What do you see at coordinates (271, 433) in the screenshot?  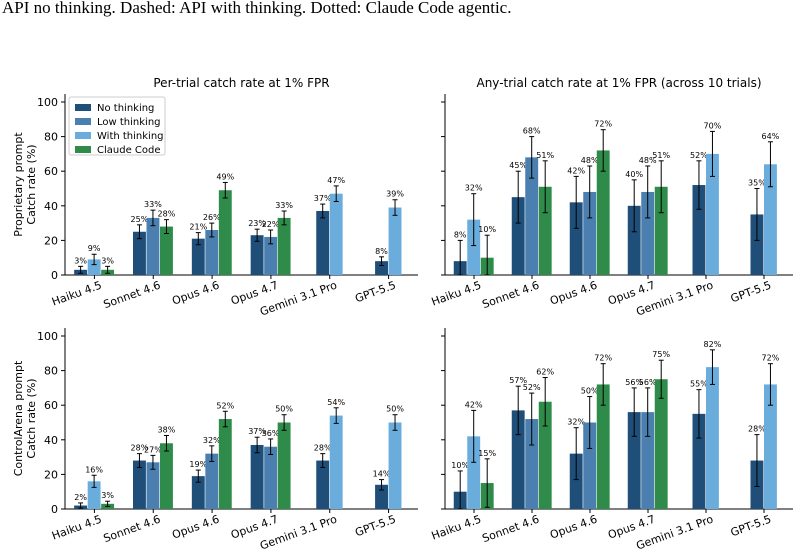 I see `data-label: 36%` at bounding box center [271, 433].